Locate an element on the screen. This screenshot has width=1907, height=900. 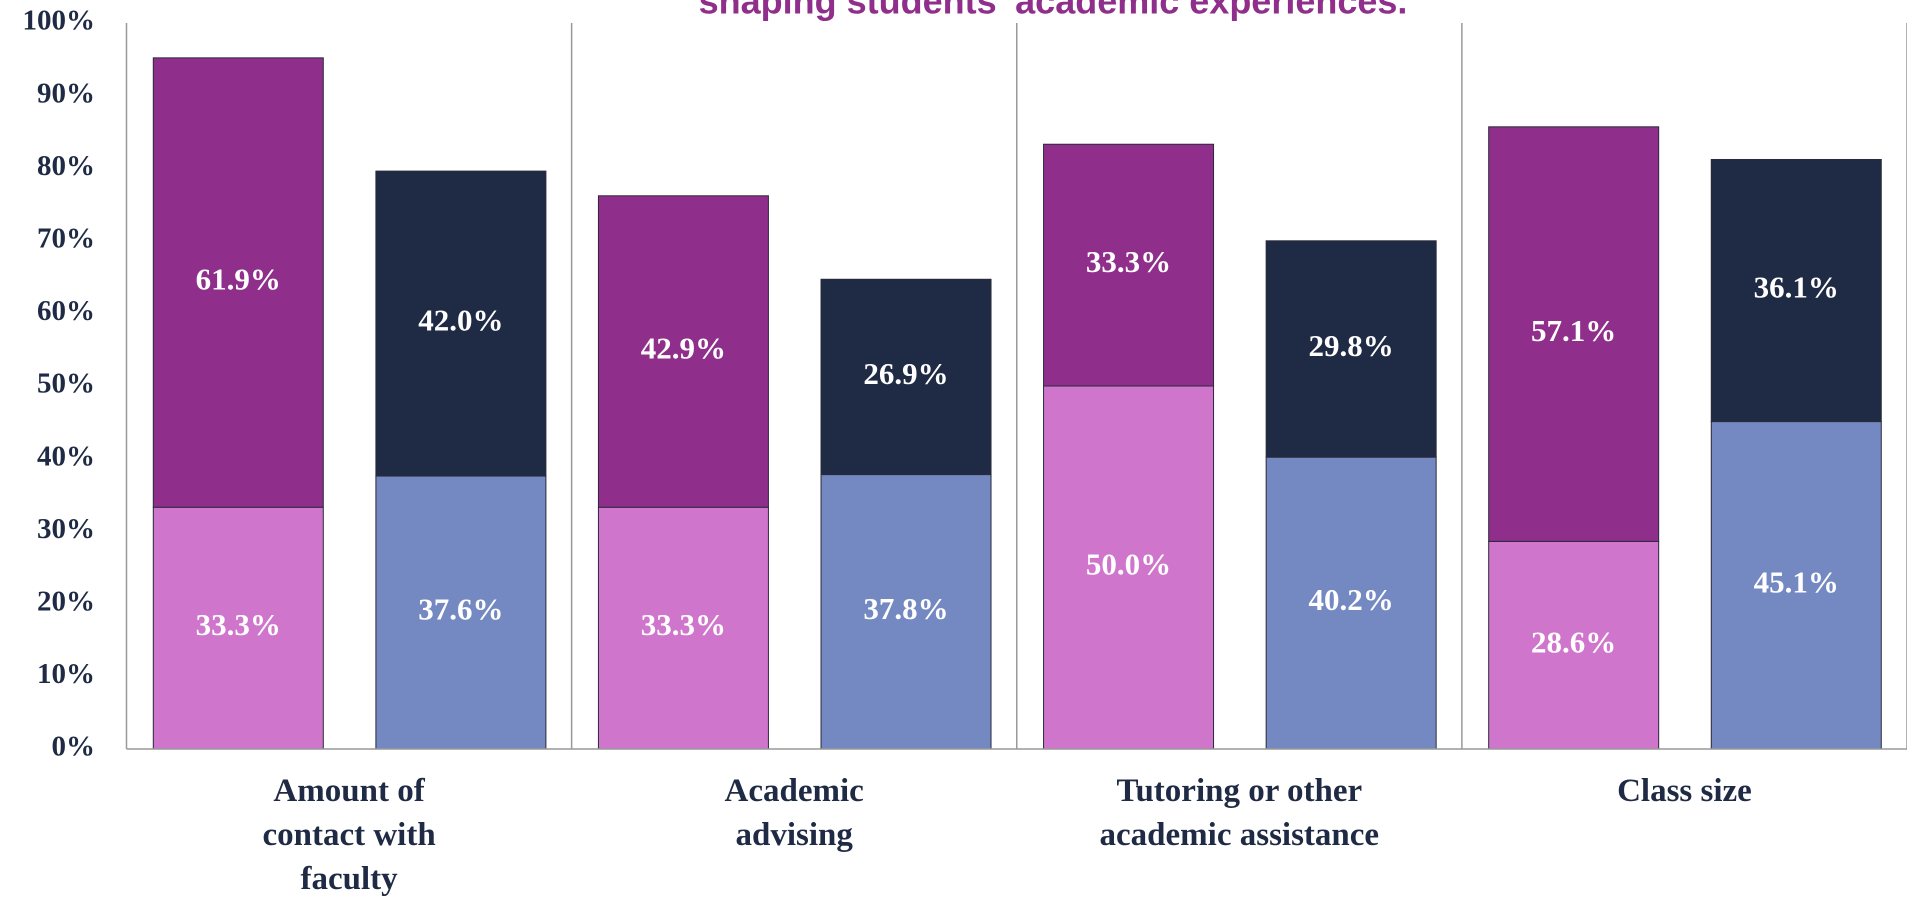
y-tick-label: 40% is located at coordinates (66, 456).